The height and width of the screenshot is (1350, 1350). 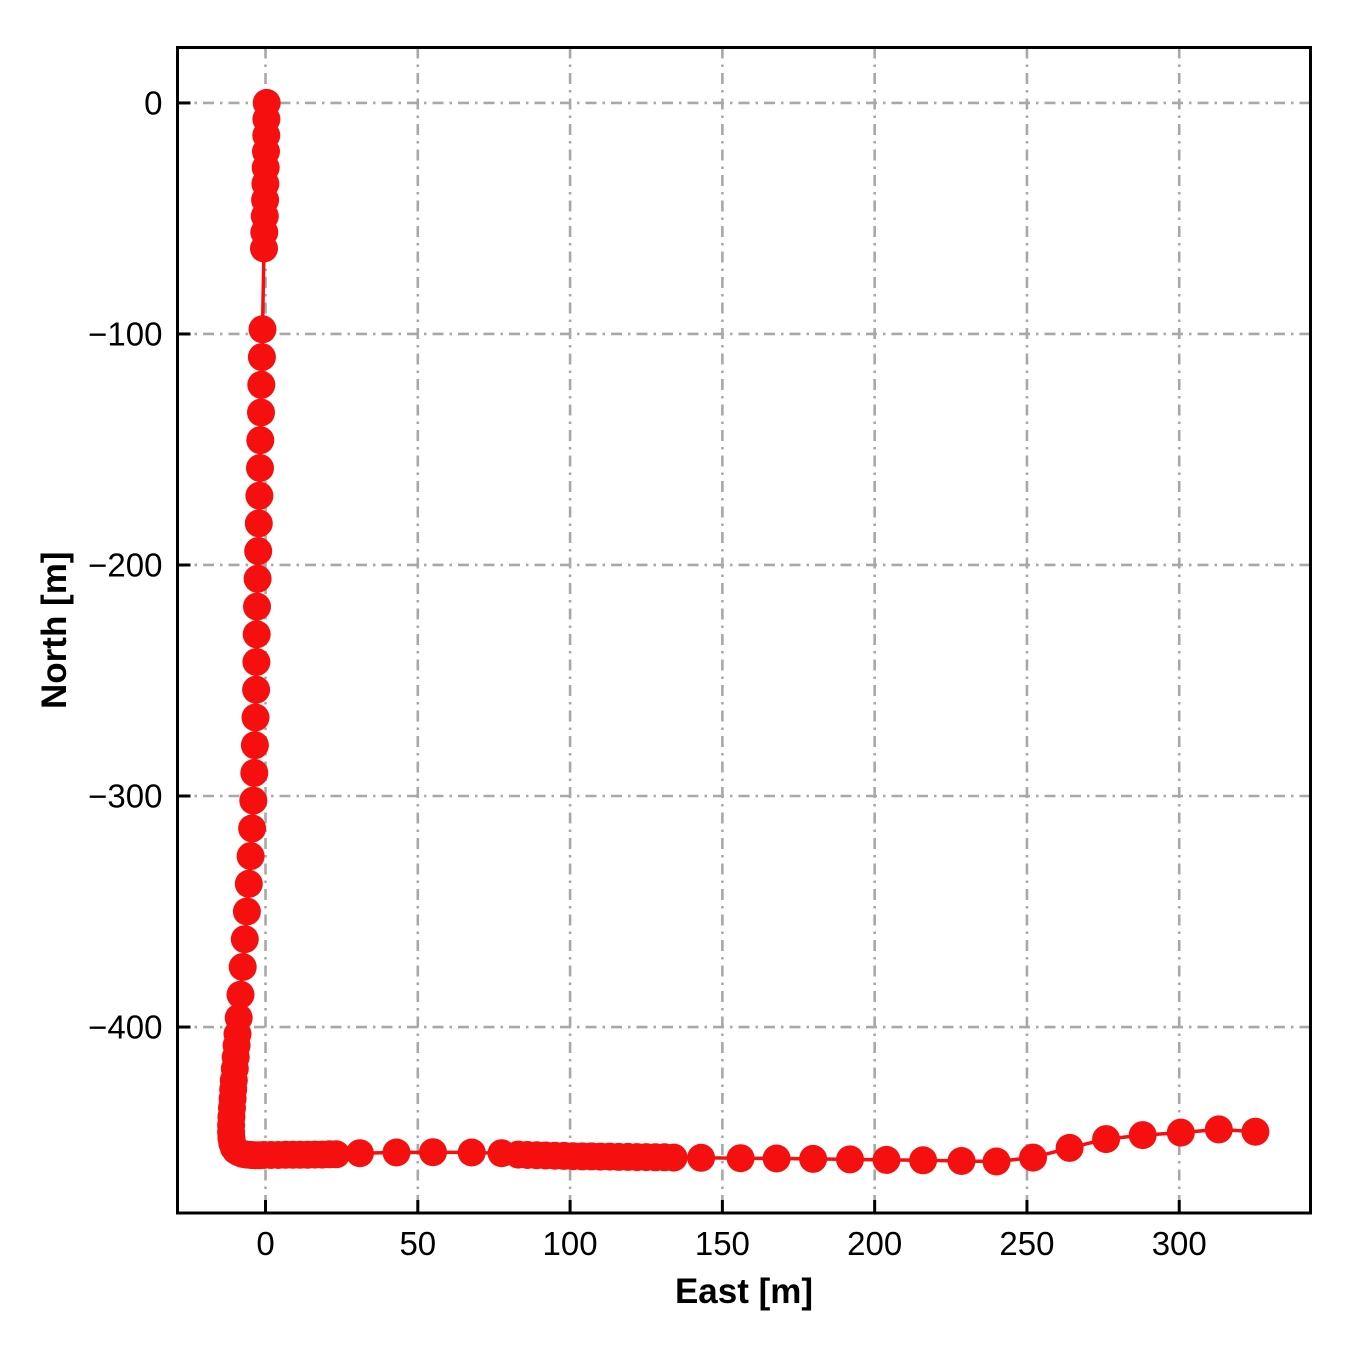 What do you see at coordinates (722, 1243) in the screenshot?
I see `x-tick-label: 150` at bounding box center [722, 1243].